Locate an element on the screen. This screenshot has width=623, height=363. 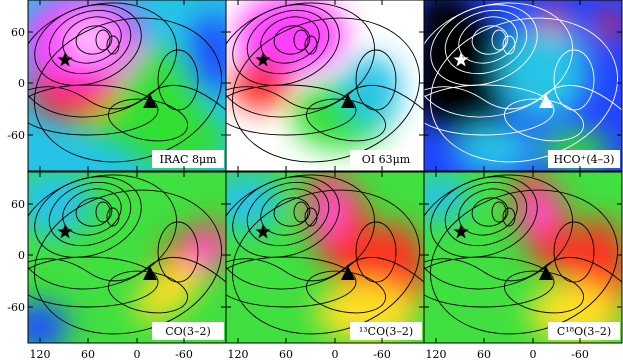
panel-label: CO(3–2) is located at coordinates (188, 331).